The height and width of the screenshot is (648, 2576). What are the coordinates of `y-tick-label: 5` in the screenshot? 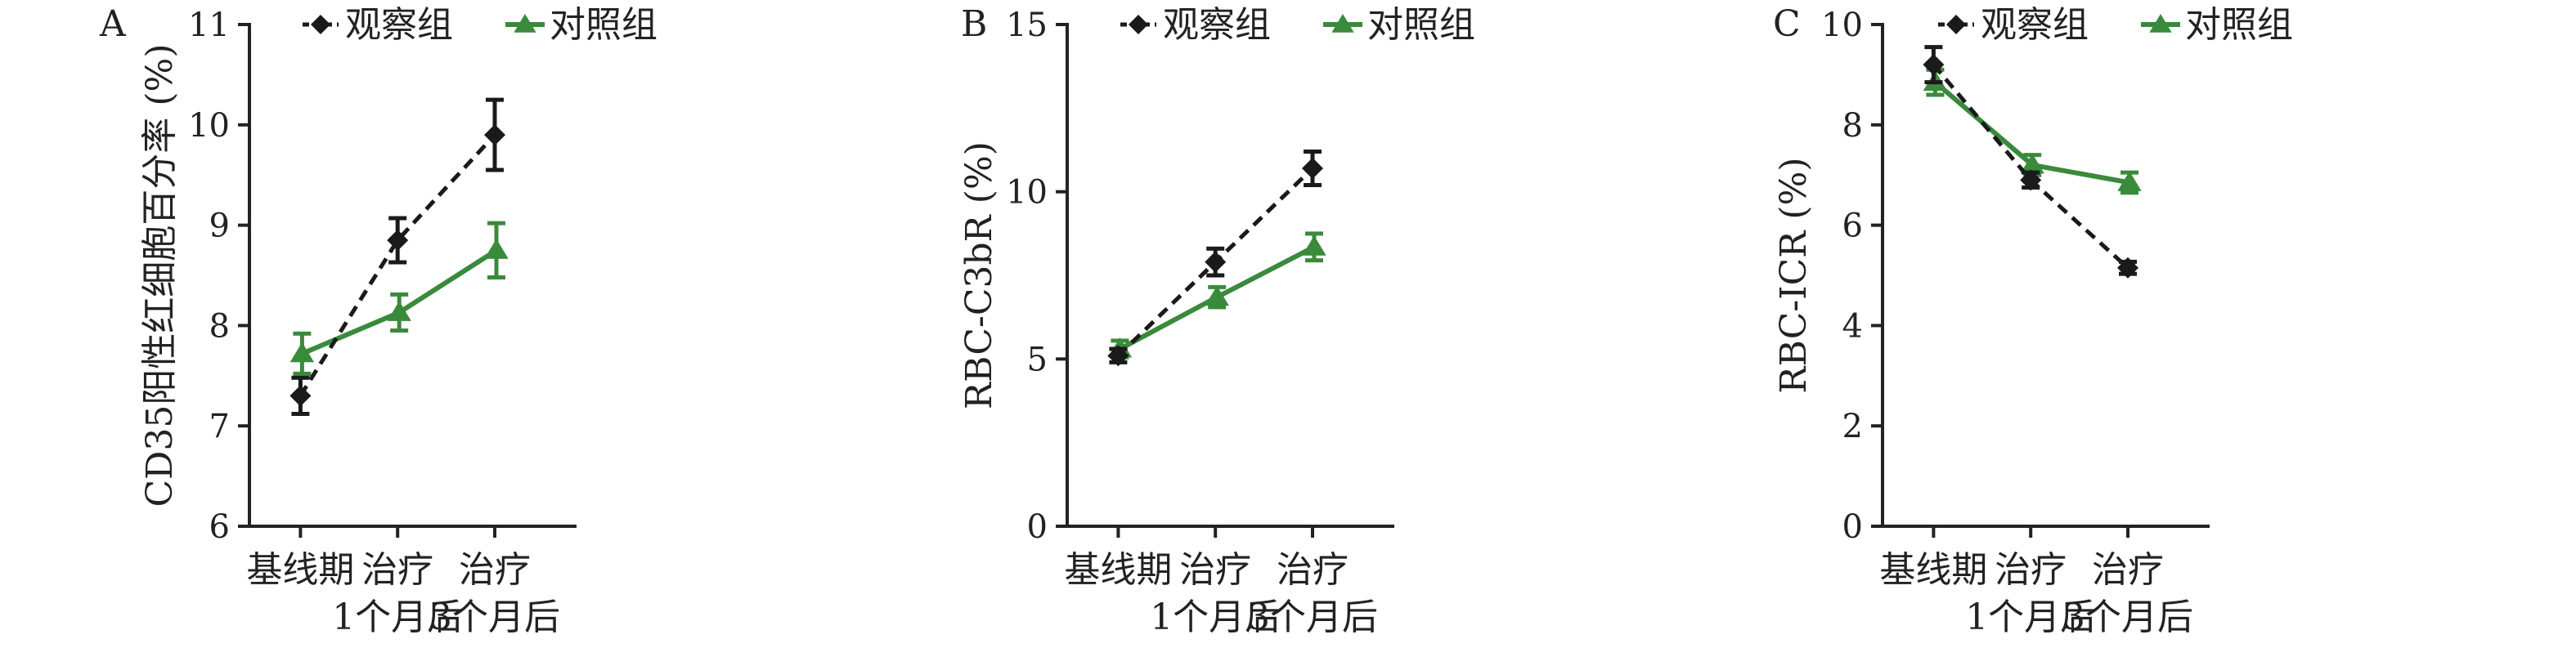 It's located at (1037, 359).